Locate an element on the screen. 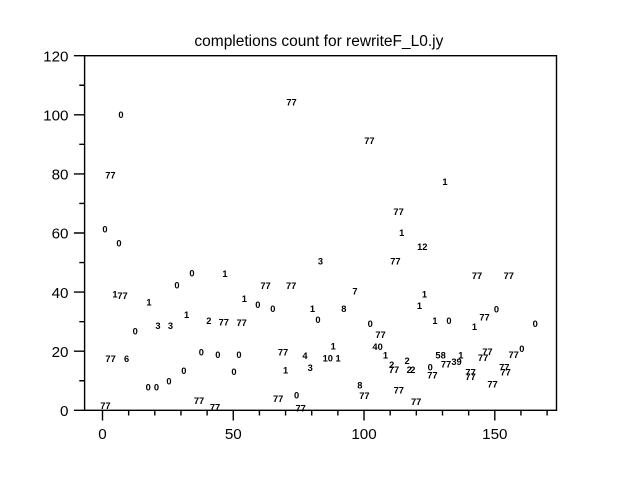 This screenshot has width=640, height=480. svg-text: 80 is located at coordinates (60, 175).